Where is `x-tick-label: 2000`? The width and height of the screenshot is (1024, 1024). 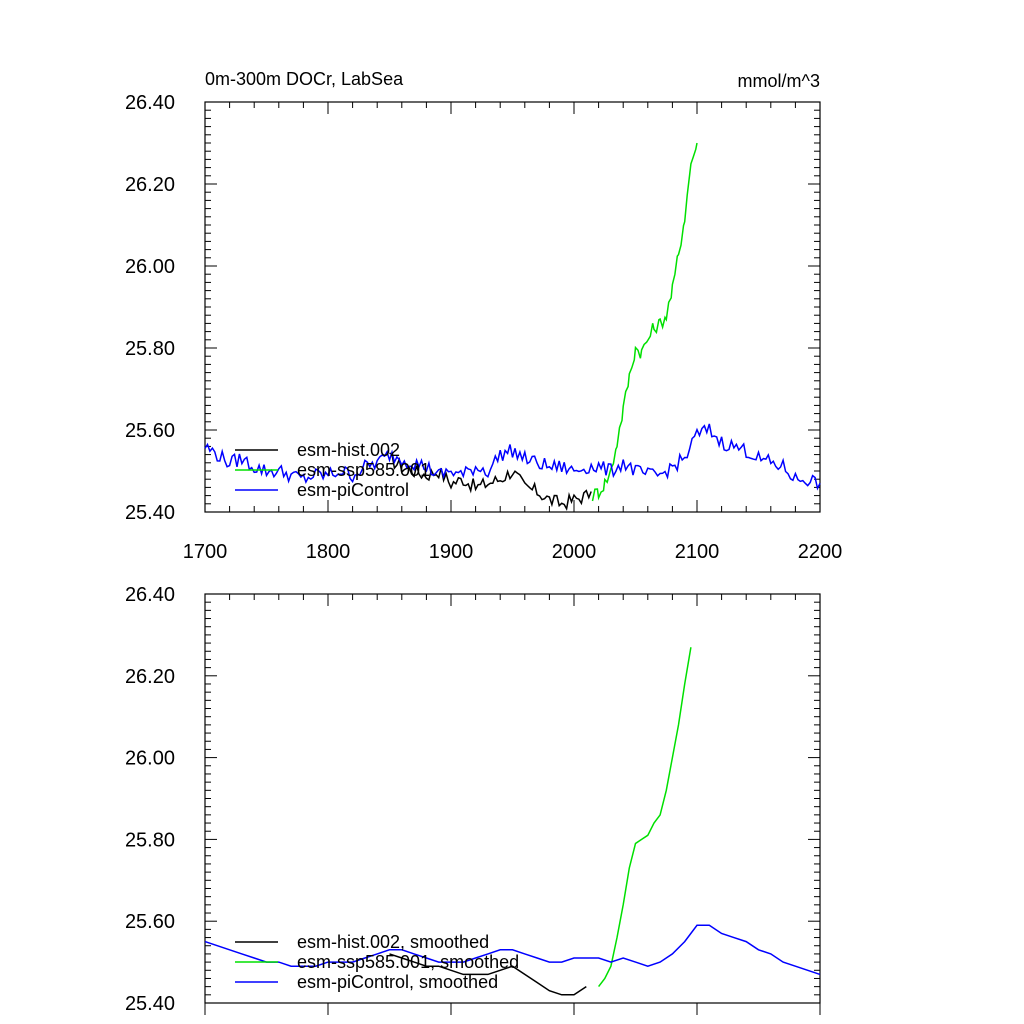
x-tick-label: 2000 is located at coordinates (574, 552).